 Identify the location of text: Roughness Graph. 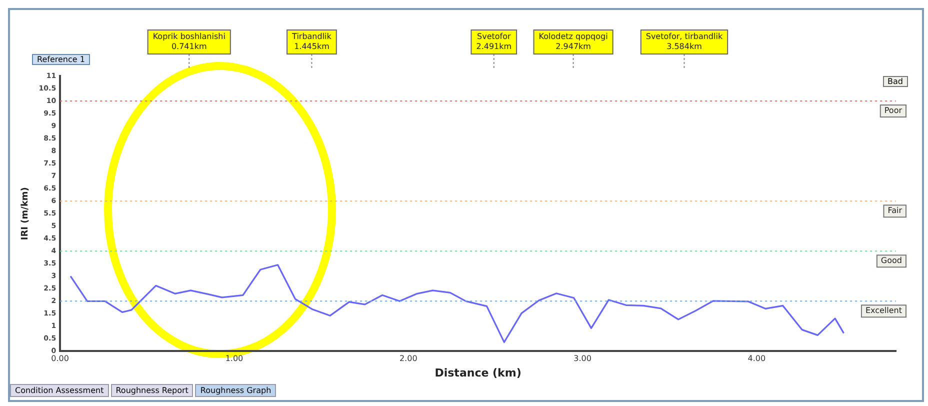
(235, 390).